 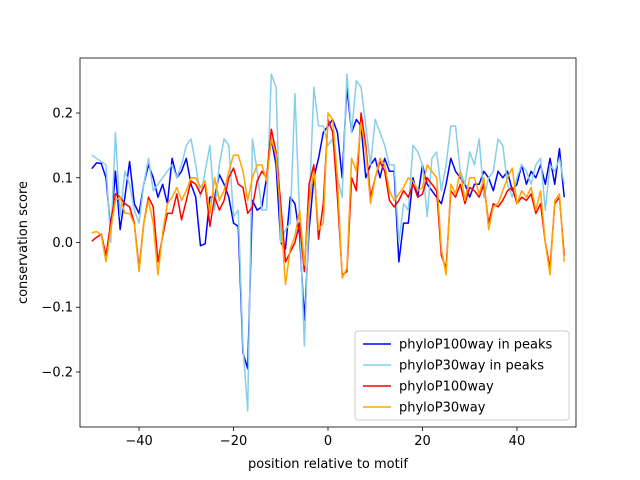 I want to click on x-tick-label: 40, so click(x=517, y=441).